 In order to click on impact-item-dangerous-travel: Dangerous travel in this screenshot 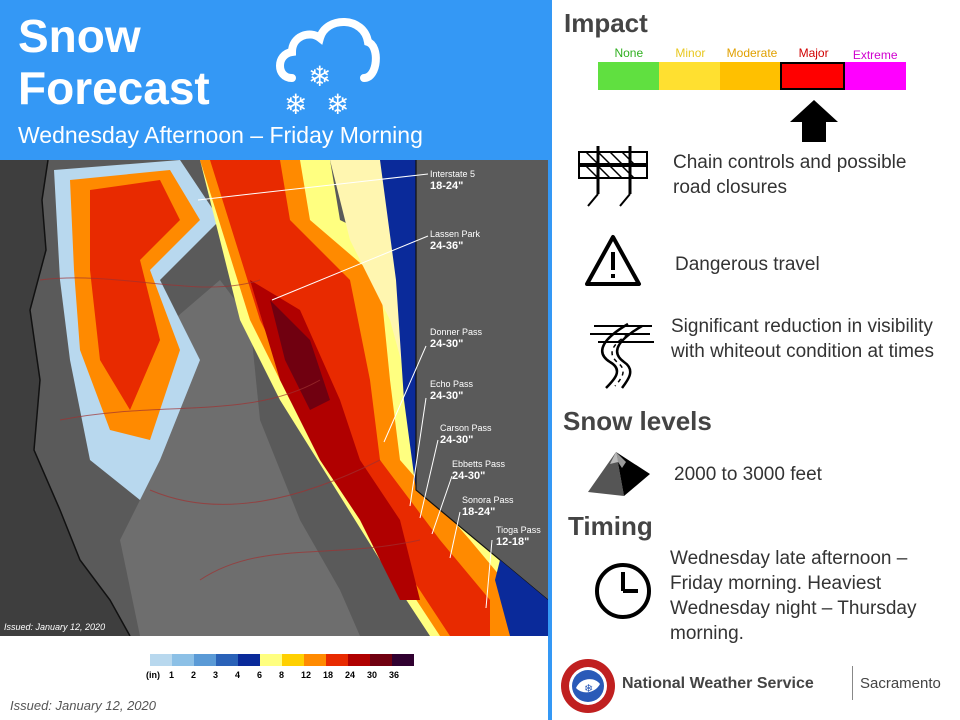, I will do `click(747, 264)`.